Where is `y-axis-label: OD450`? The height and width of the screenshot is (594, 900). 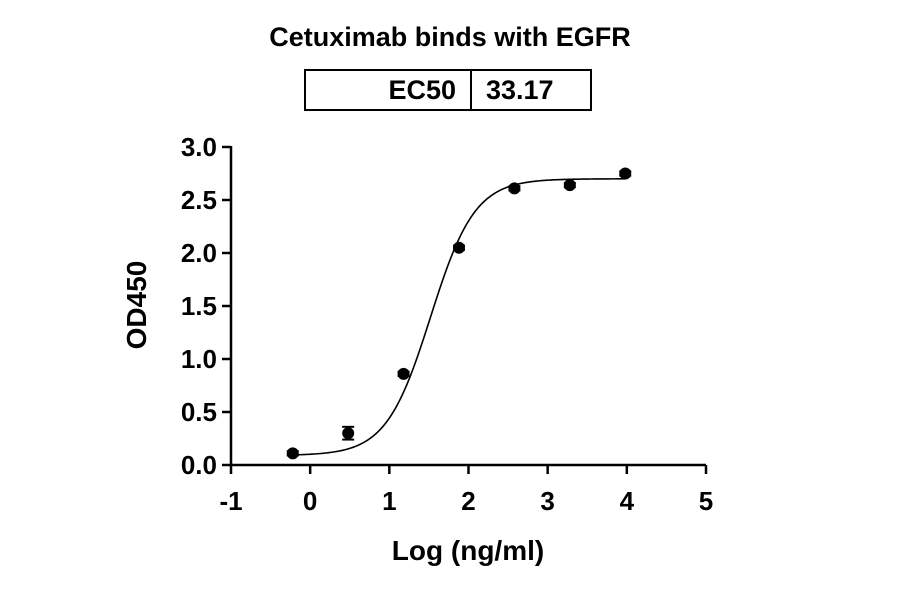 y-axis-label: OD450 is located at coordinates (136, 305).